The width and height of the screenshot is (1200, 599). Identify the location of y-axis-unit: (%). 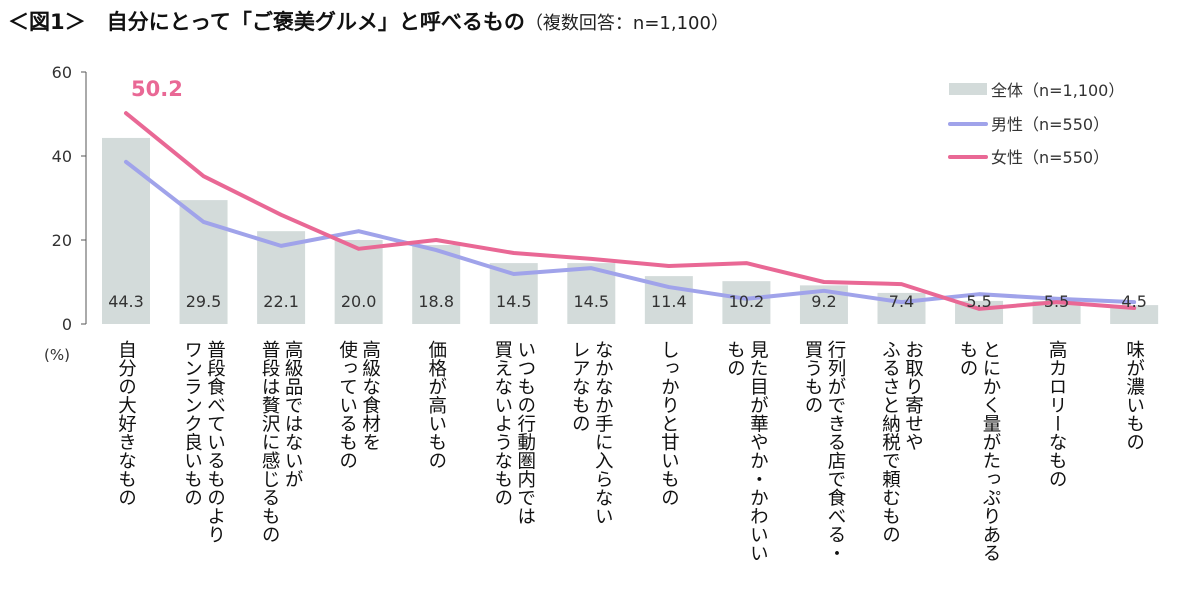
(57, 355).